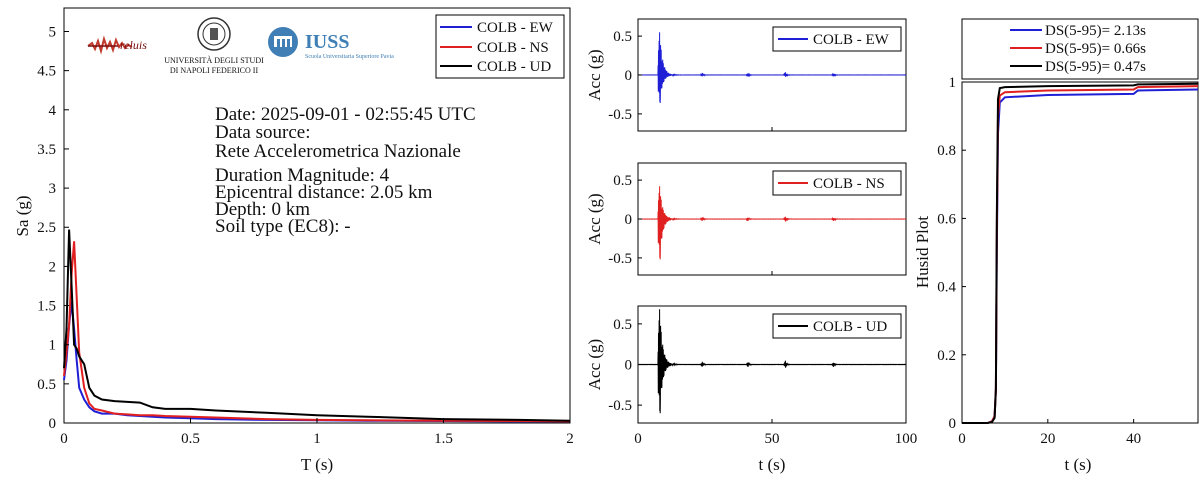 Image resolution: width=1200 pixels, height=504 pixels. Describe the element at coordinates (214, 60) in the screenshot. I see `unina-logo-line1: UNIVERSITÀ DEGLI STUDI` at that location.